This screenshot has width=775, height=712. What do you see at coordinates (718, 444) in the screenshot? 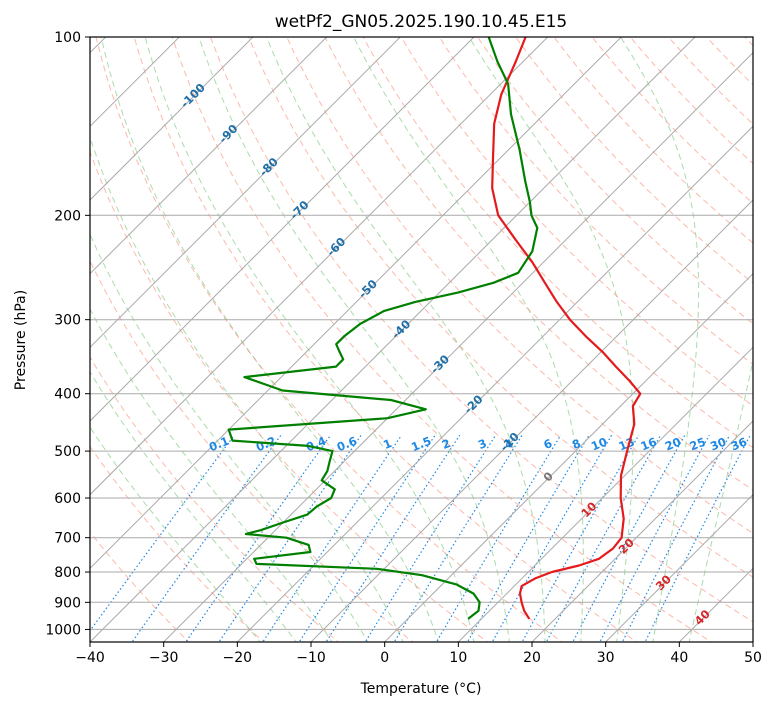
I see `mixing-ratio-label: 30` at bounding box center [718, 444].